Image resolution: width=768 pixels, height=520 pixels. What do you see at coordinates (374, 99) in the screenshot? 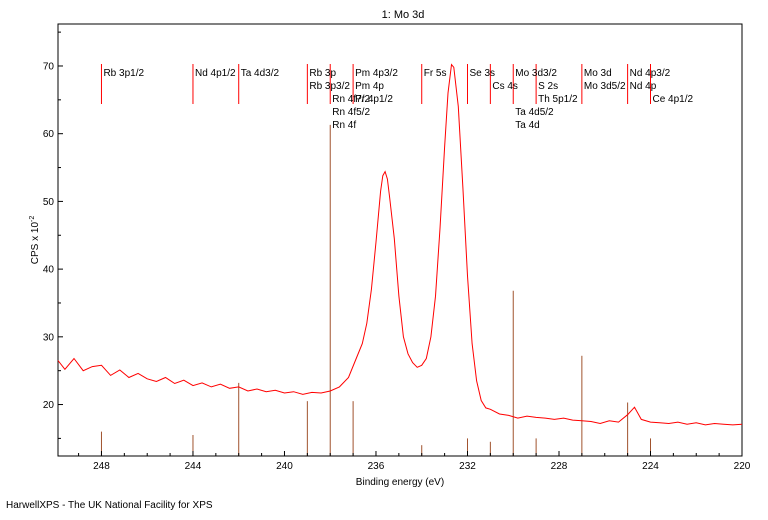
I see `marker-label: Pr 4p1/2` at bounding box center [374, 99].